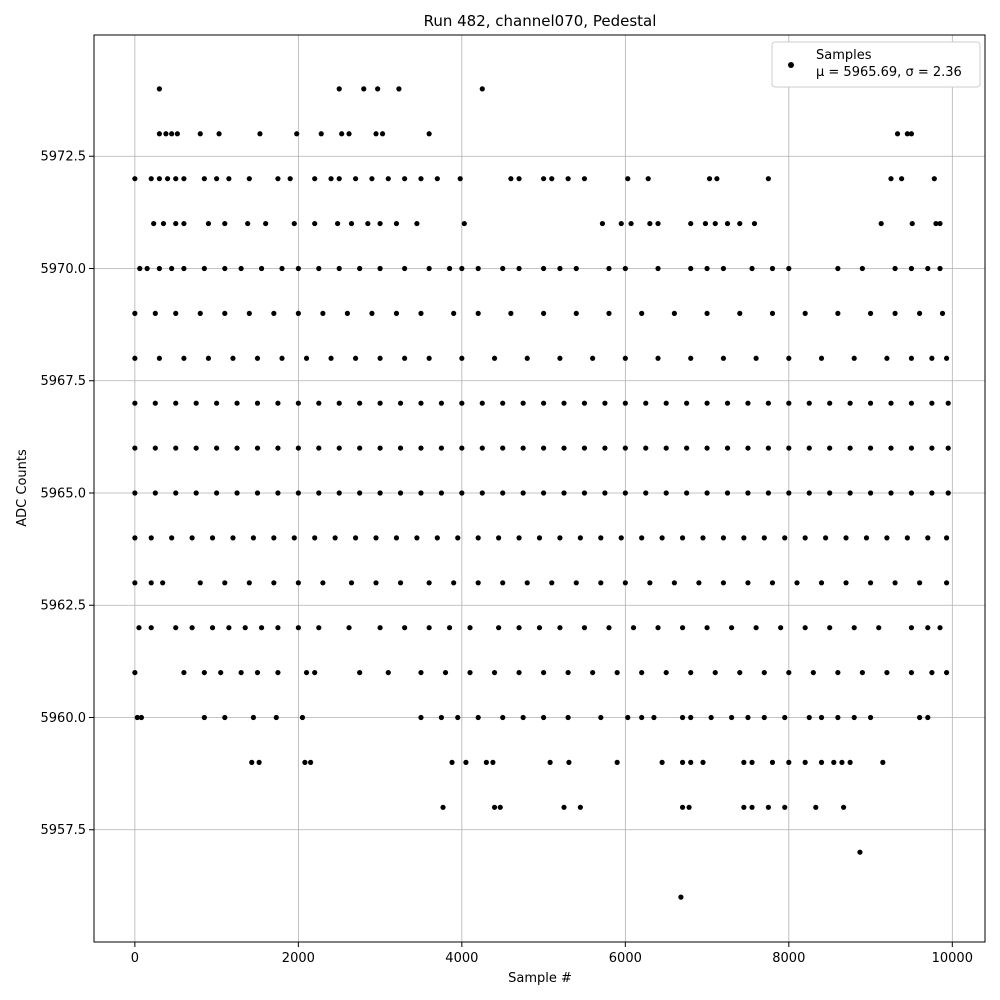  Describe the element at coordinates (889, 72) in the screenshot. I see `legend-stats-label: μ = 5965.69, σ = 2.36` at that location.